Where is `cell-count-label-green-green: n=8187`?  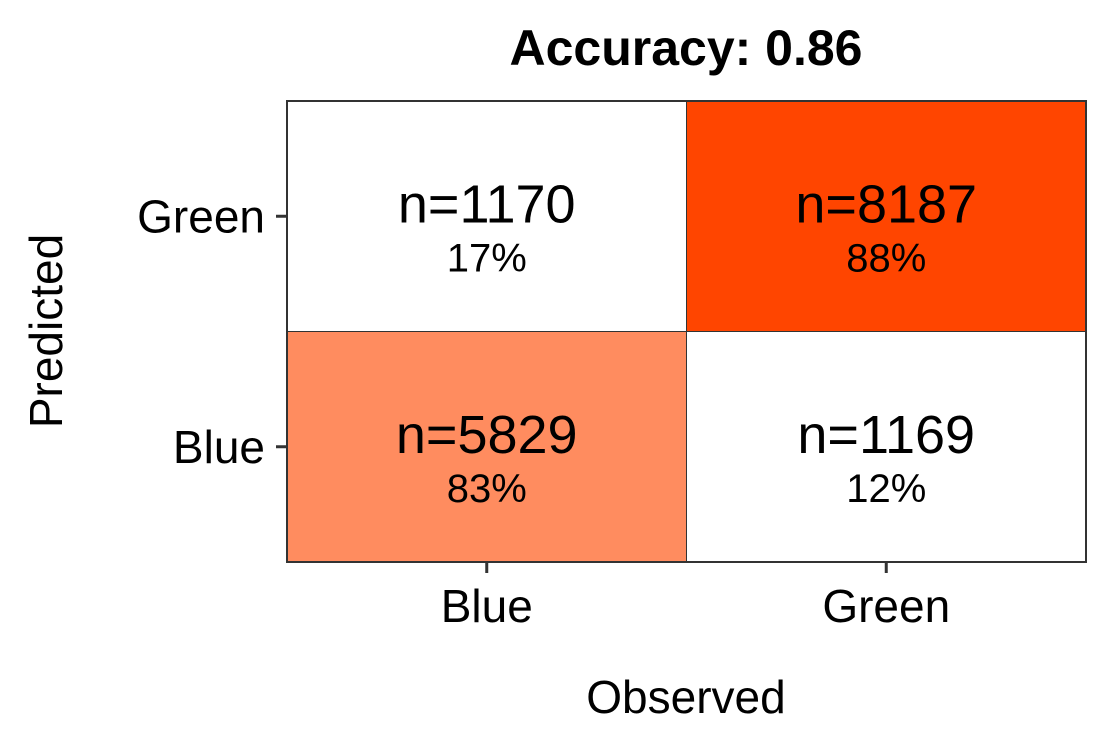 cell-count-label-green-green: n=8187 is located at coordinates (886, 204).